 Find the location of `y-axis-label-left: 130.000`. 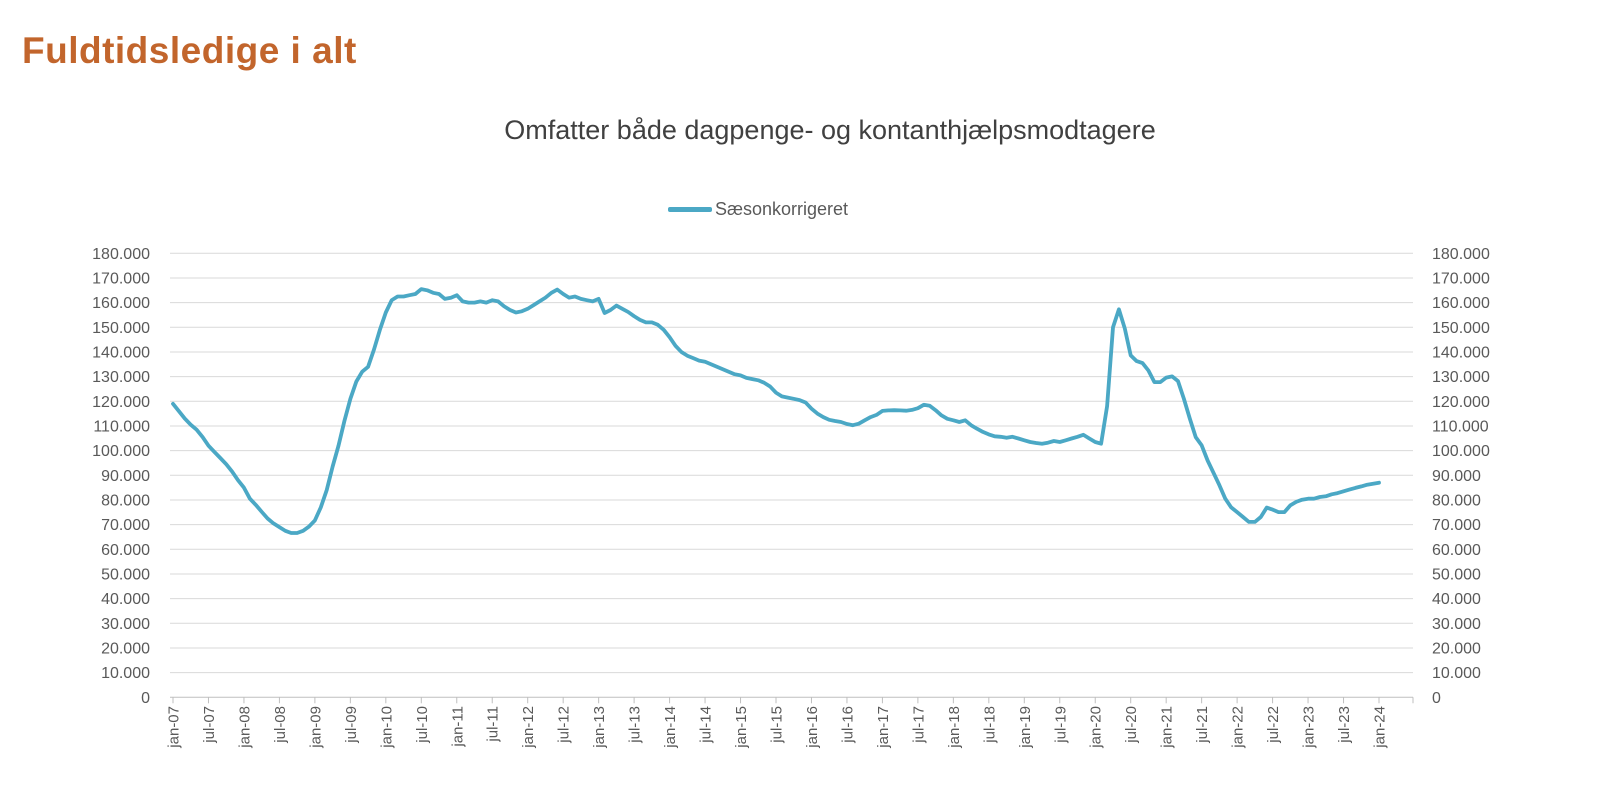

y-axis-label-left: 130.000 is located at coordinates (121, 377).